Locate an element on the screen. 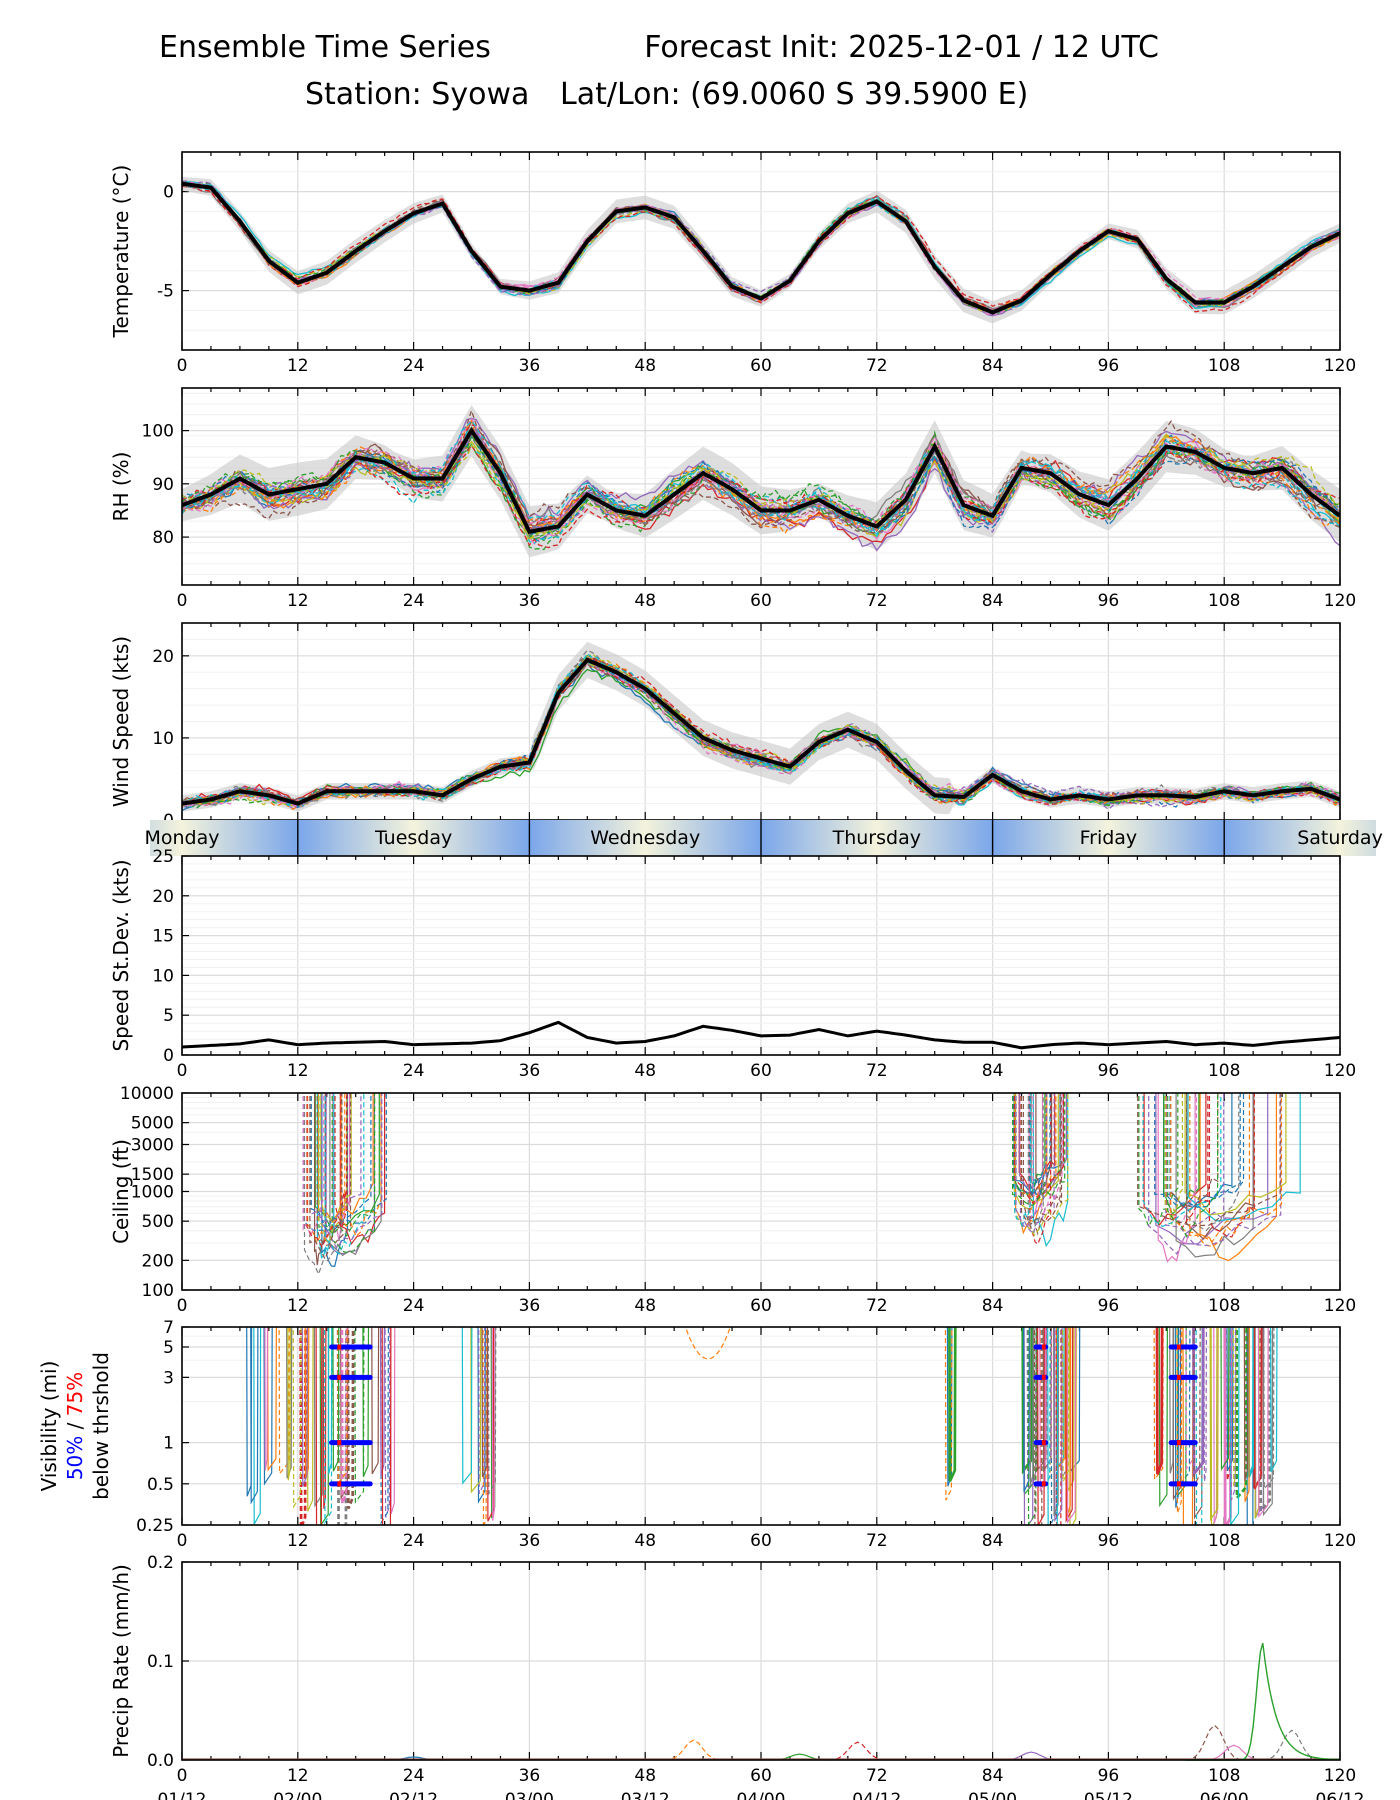 Image resolution: width=1400 pixels, height=1800 pixels. day-strip-label: Monday is located at coordinates (181, 838).